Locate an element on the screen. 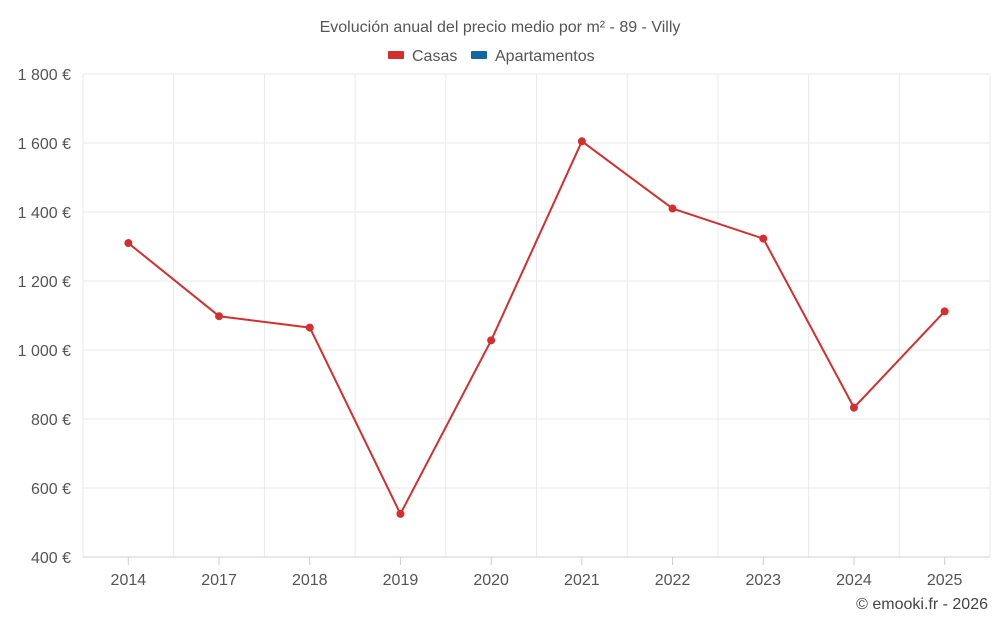 This screenshot has height=625, width=1000. data-point-casas-2025 is located at coordinates (944, 311).